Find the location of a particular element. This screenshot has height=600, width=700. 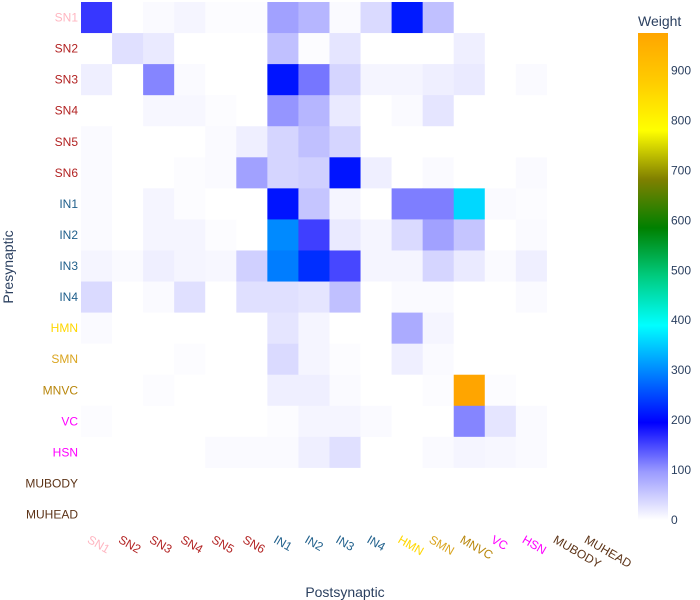

heatmap-cell-IN2-MUBODY is located at coordinates (562, 235).